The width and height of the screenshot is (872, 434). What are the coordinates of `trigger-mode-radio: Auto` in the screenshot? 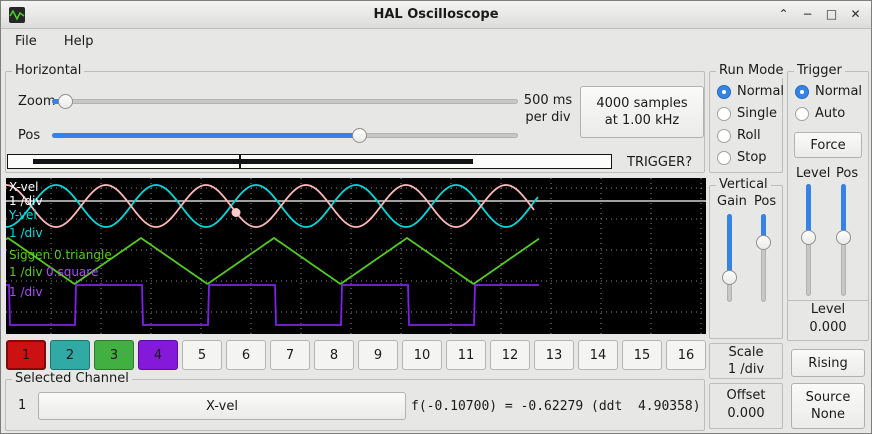 It's located at (828, 113).